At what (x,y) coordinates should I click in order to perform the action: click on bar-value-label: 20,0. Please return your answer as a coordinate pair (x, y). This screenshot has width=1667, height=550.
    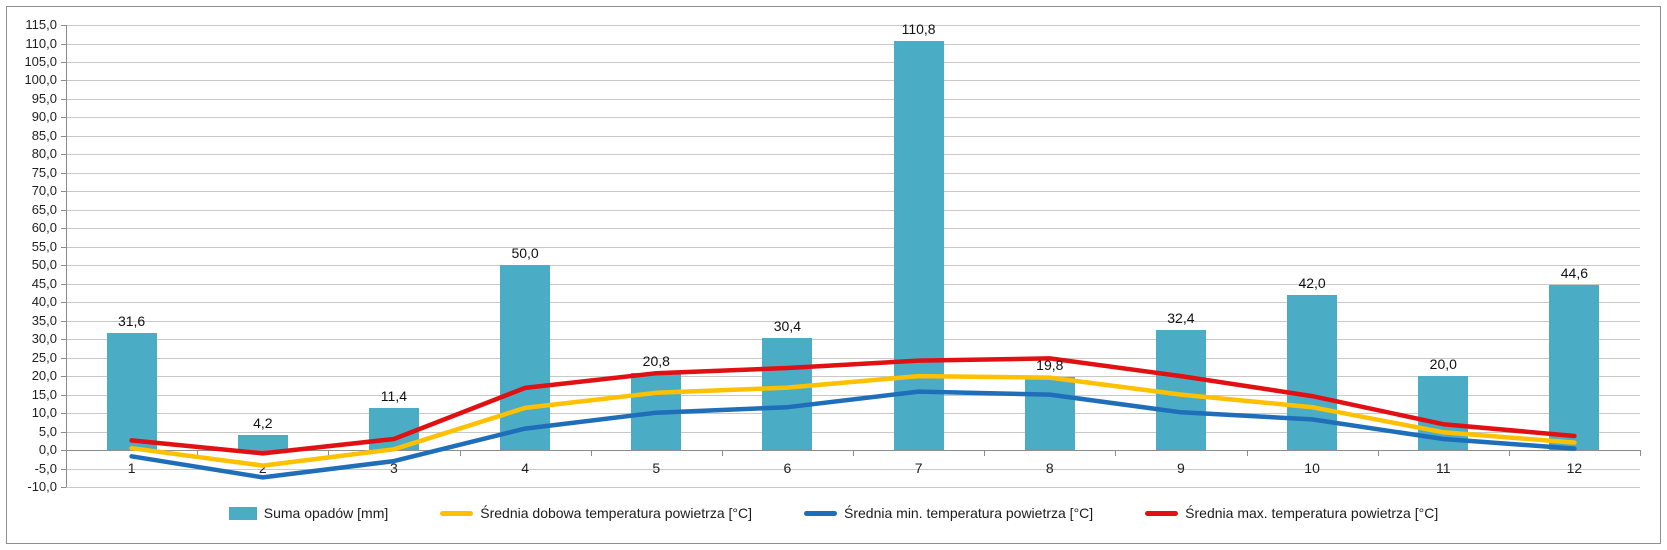
    Looking at the image, I should click on (1443, 364).